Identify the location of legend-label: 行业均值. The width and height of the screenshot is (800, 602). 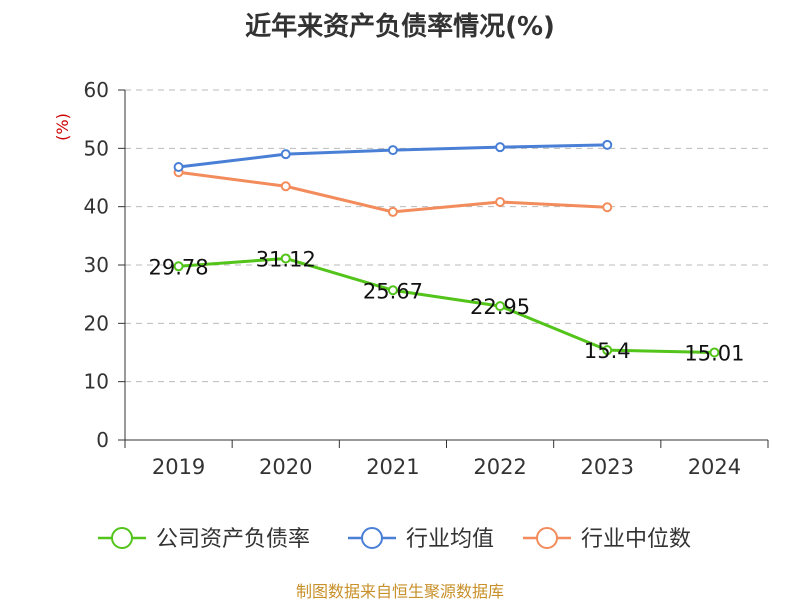
(450, 539).